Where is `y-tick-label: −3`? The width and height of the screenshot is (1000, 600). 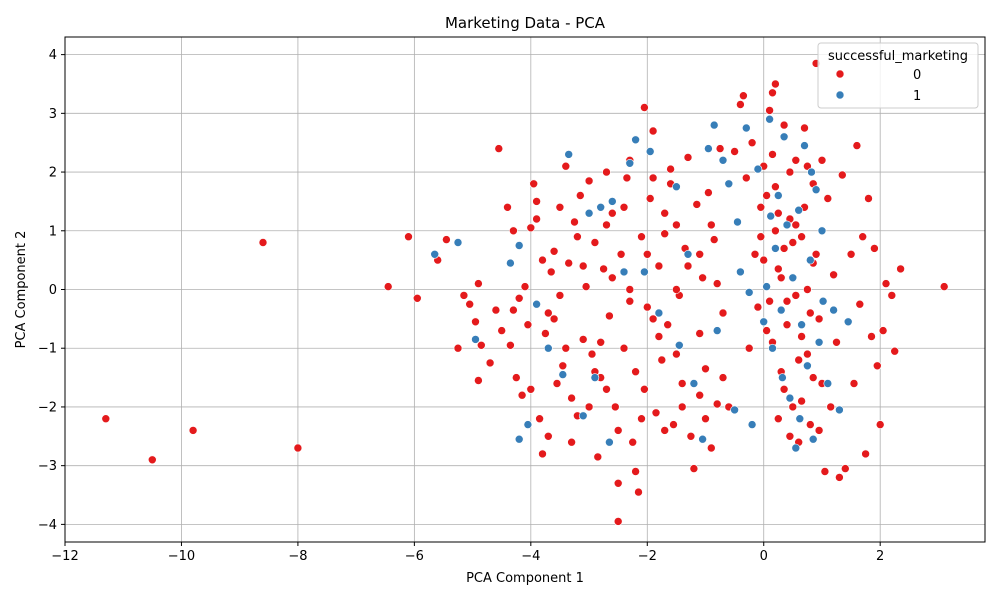
y-tick-label: −3 is located at coordinates (47, 466).